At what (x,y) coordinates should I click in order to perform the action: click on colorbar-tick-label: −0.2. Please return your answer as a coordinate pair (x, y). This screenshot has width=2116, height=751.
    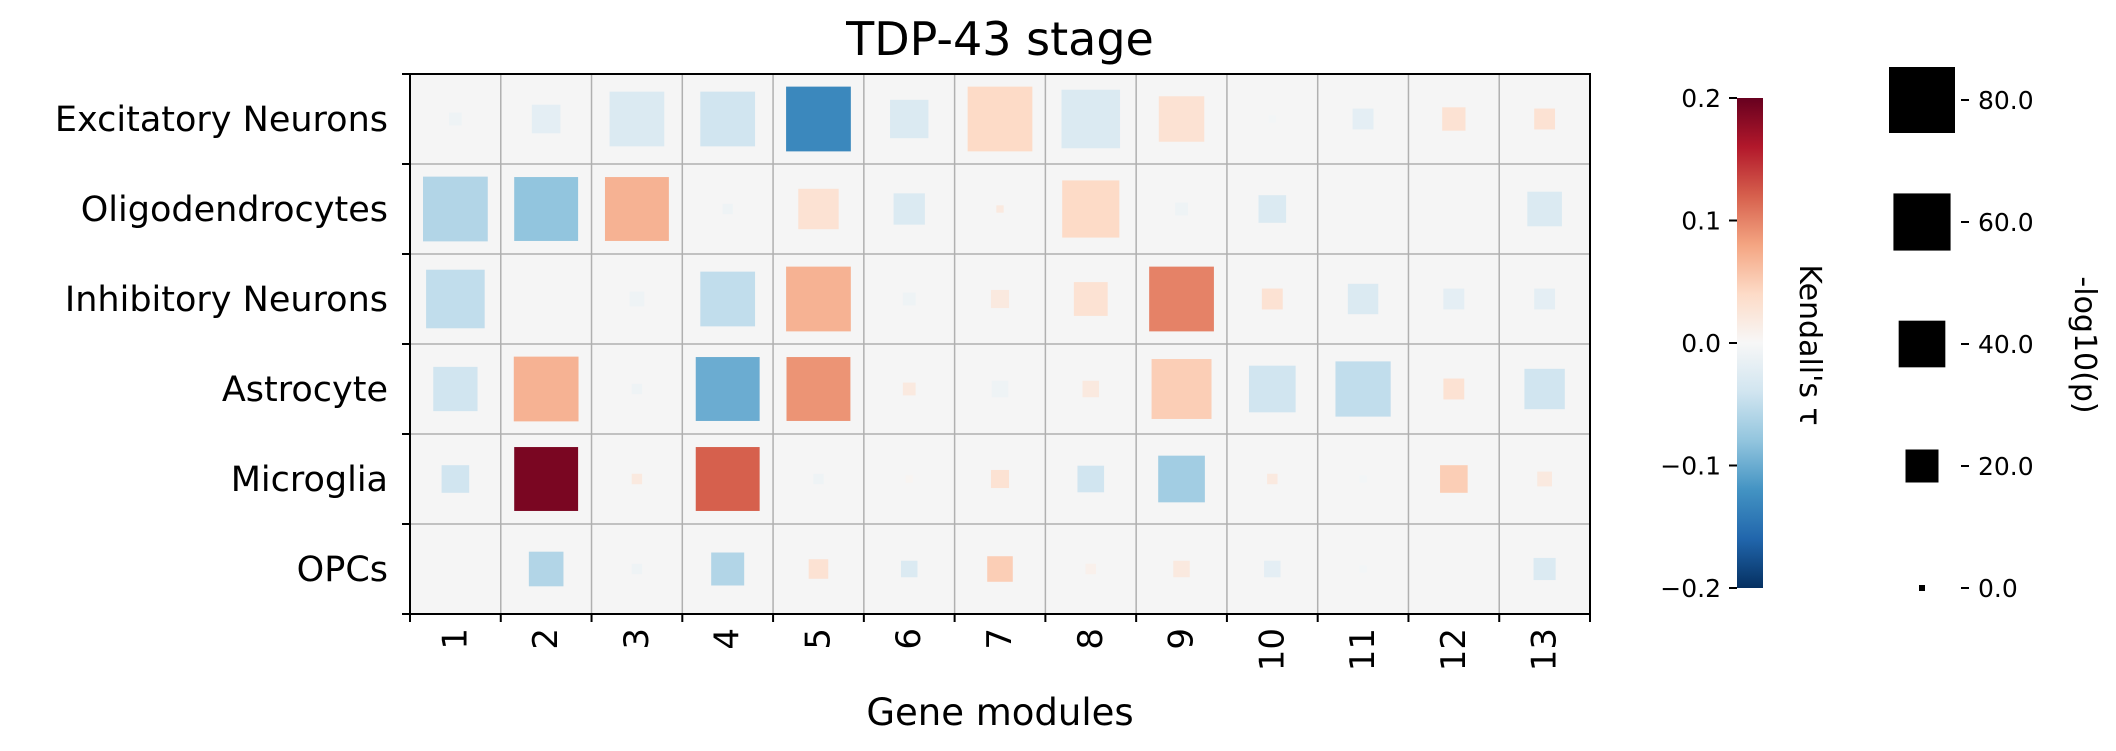
    Looking at the image, I should click on (1690, 588).